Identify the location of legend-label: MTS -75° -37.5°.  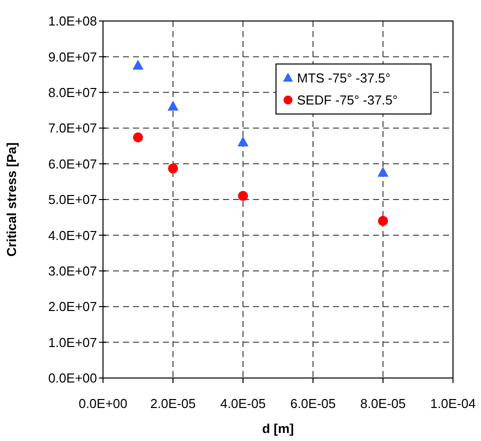
(343, 78).